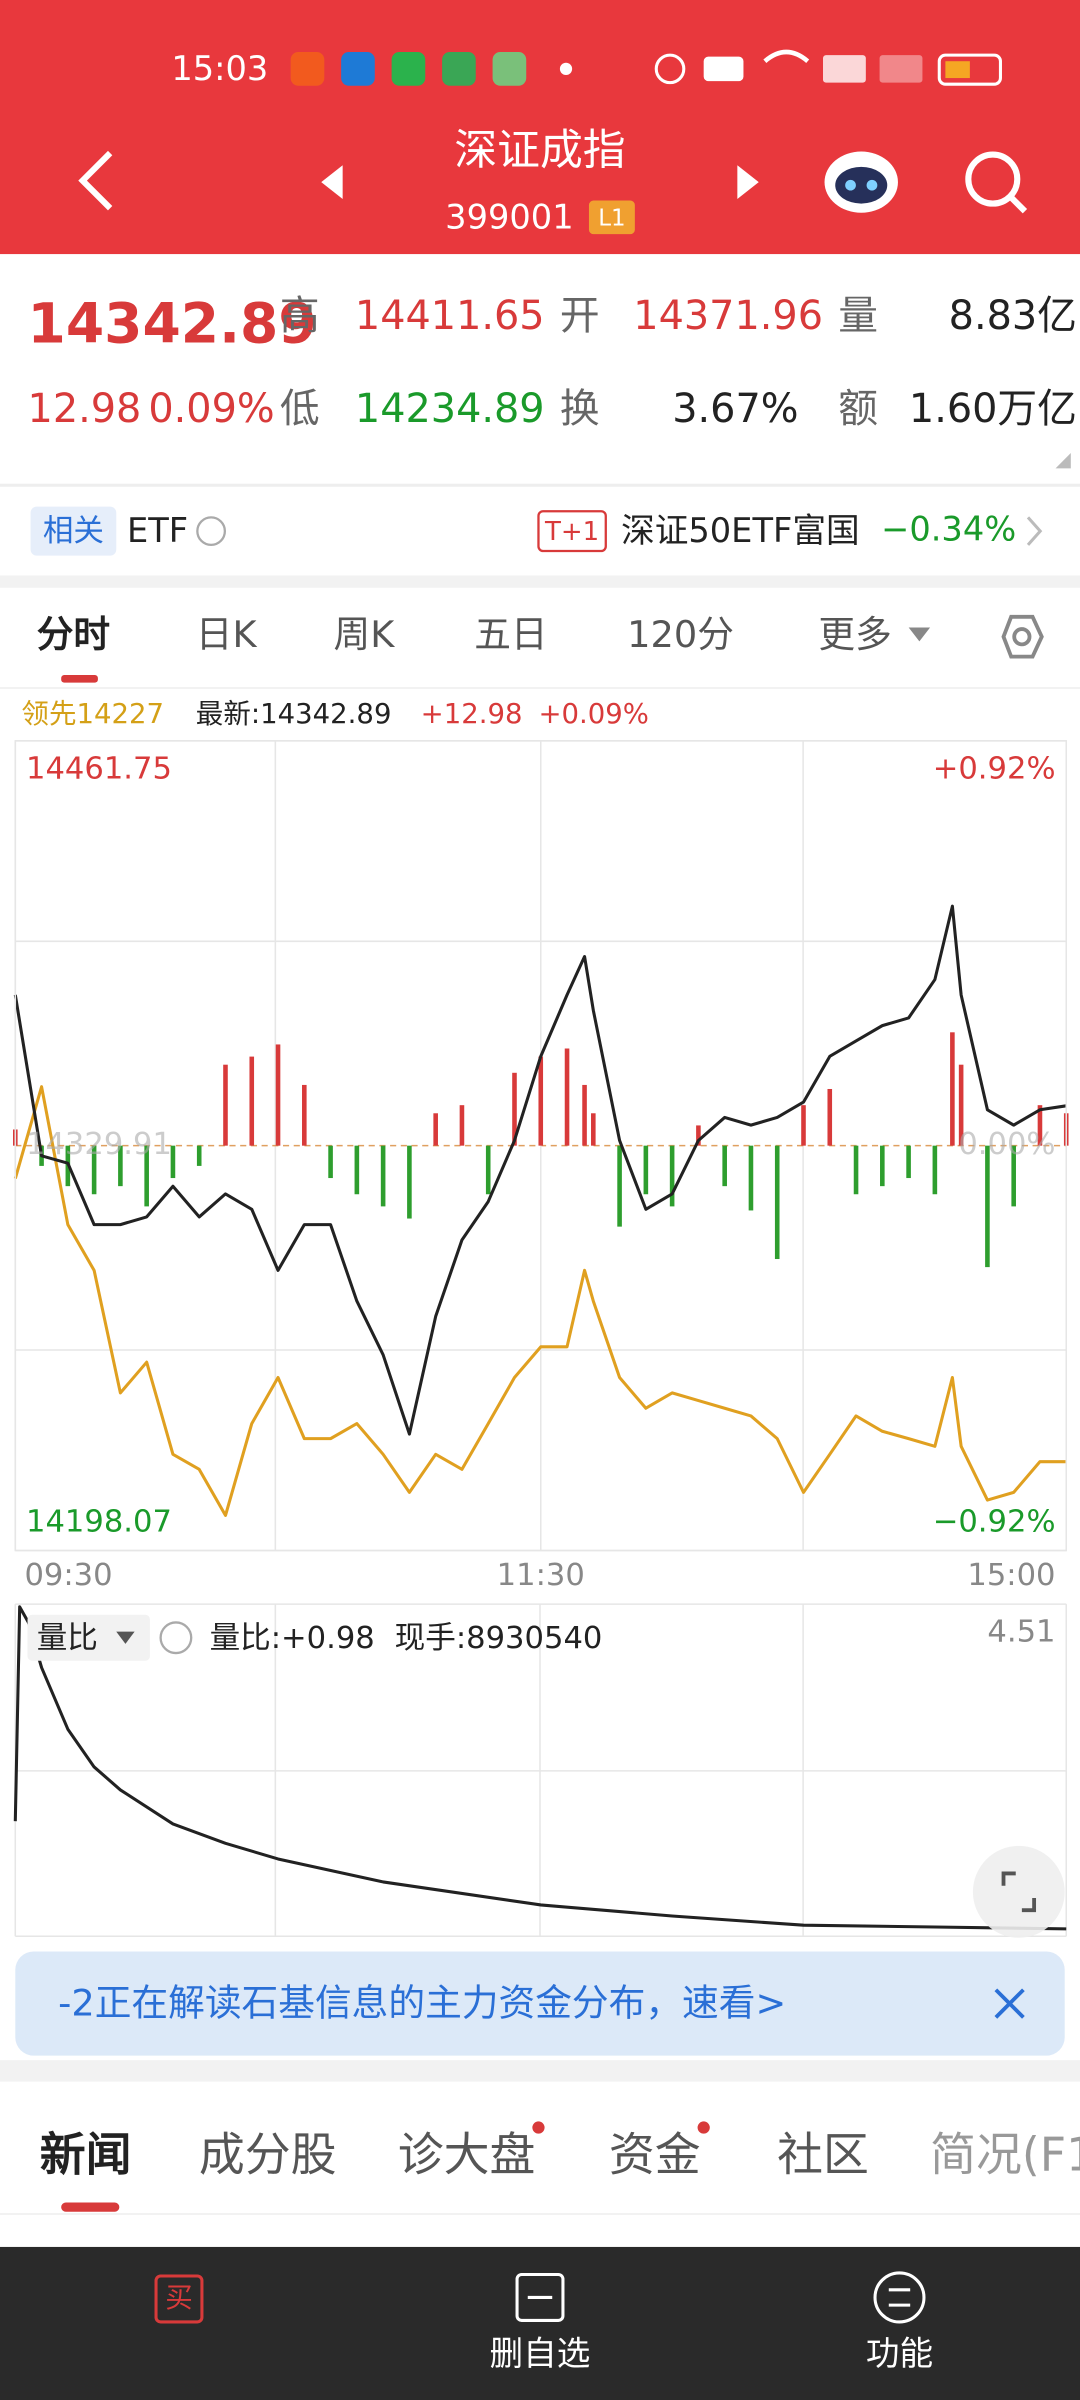  What do you see at coordinates (510, 634) in the screenshot?
I see `tab: 五日` at bounding box center [510, 634].